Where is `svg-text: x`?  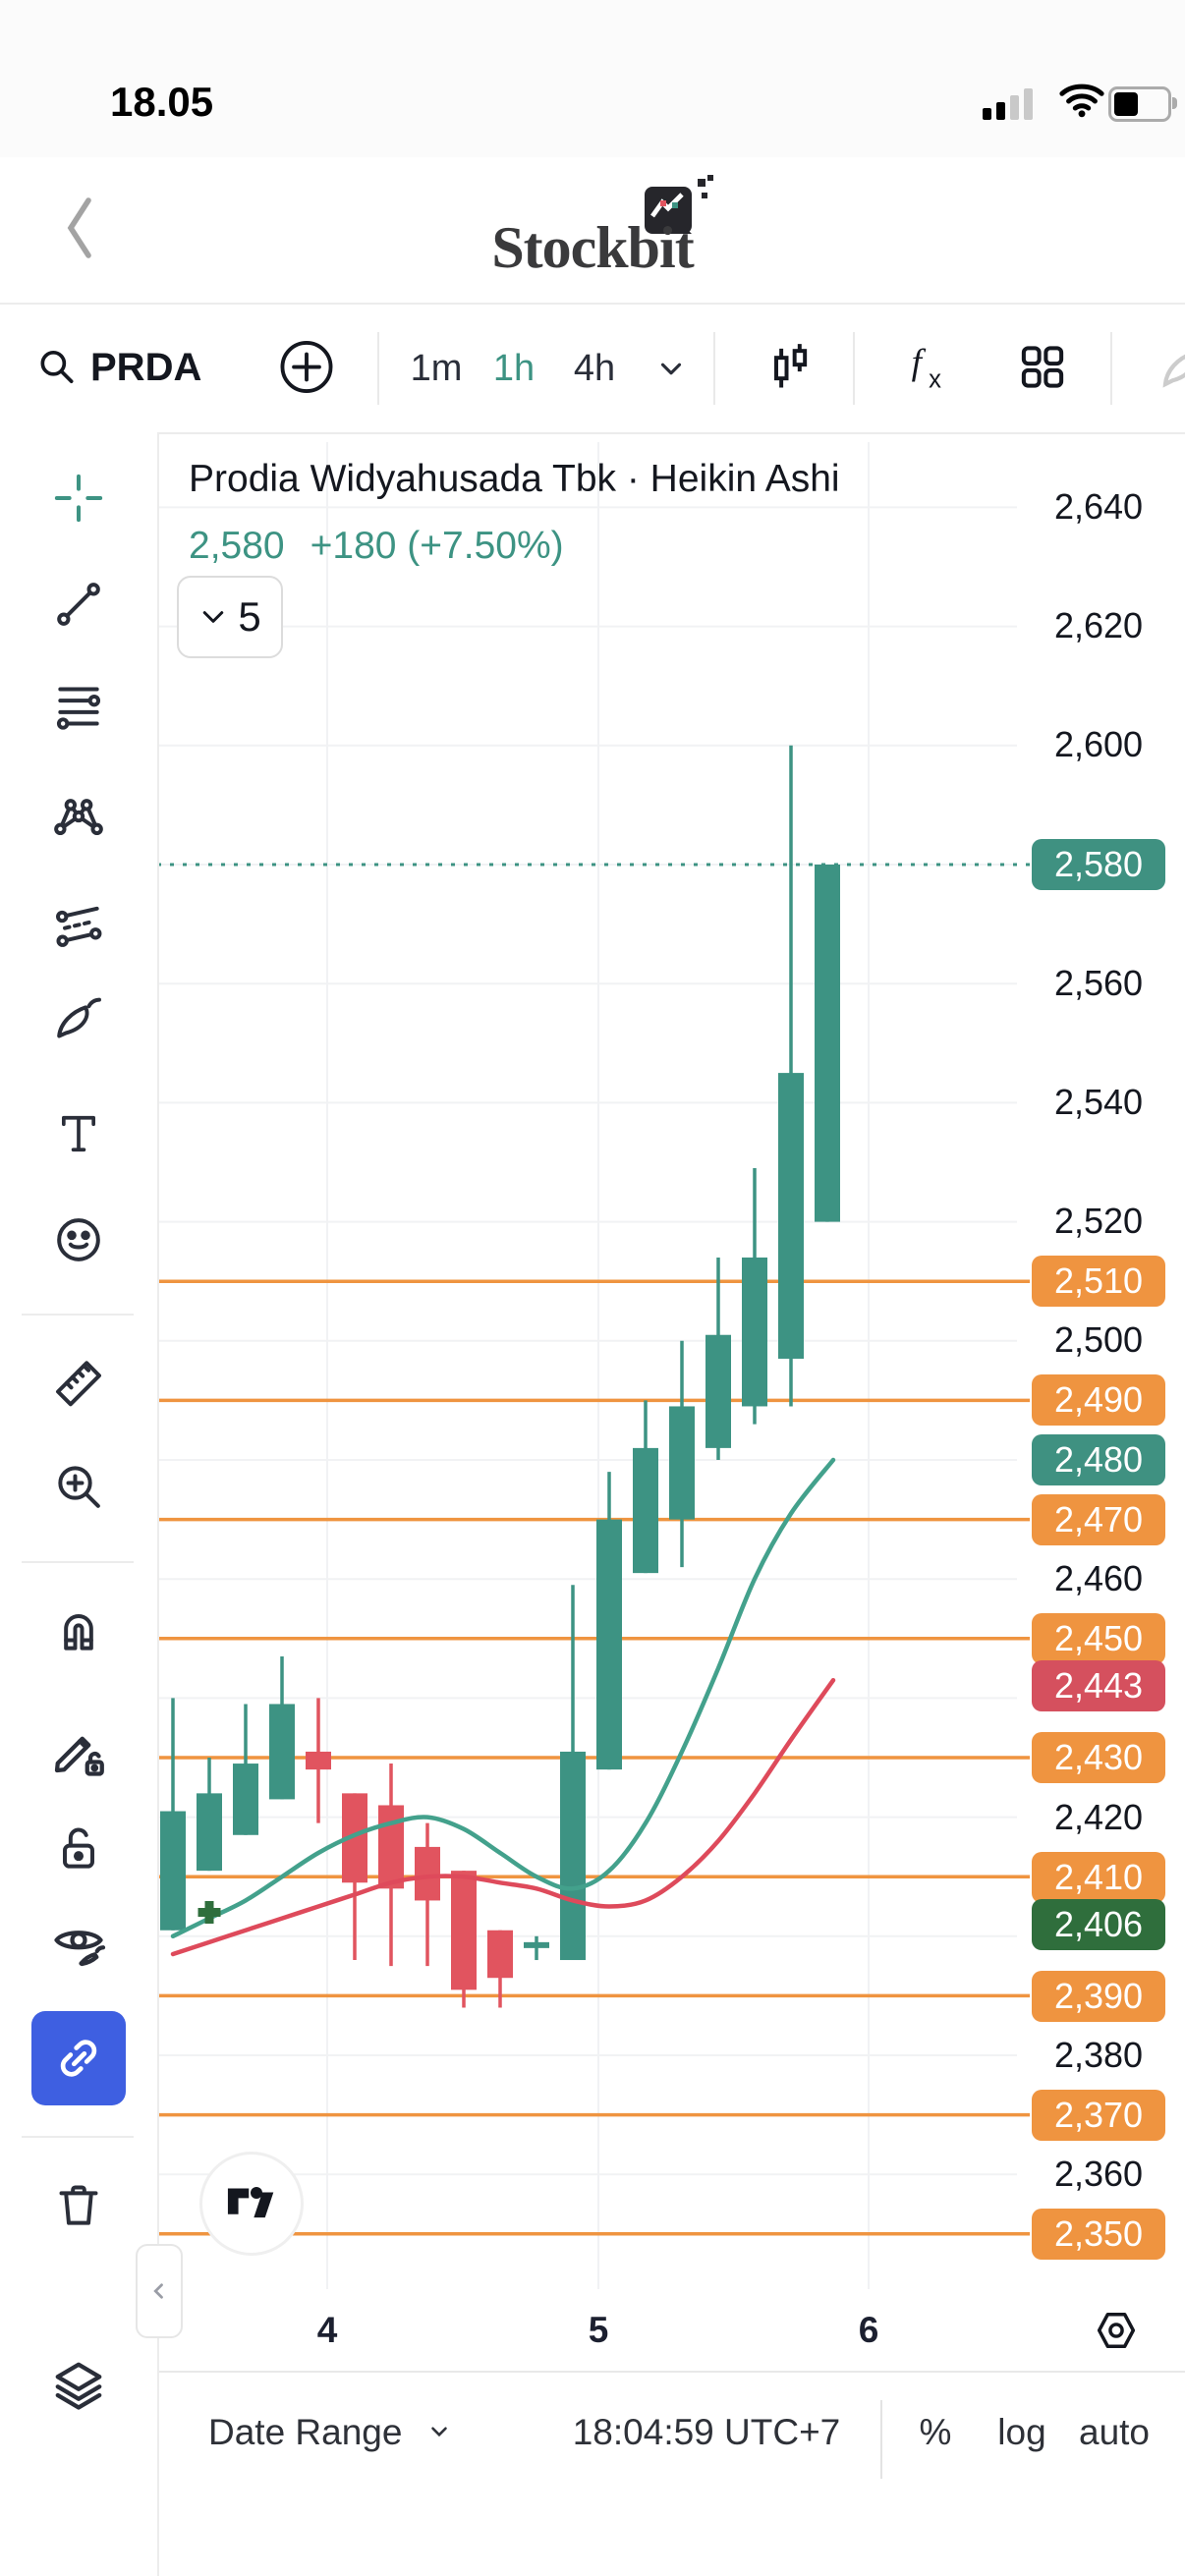 svg-text: x is located at coordinates (935, 380).